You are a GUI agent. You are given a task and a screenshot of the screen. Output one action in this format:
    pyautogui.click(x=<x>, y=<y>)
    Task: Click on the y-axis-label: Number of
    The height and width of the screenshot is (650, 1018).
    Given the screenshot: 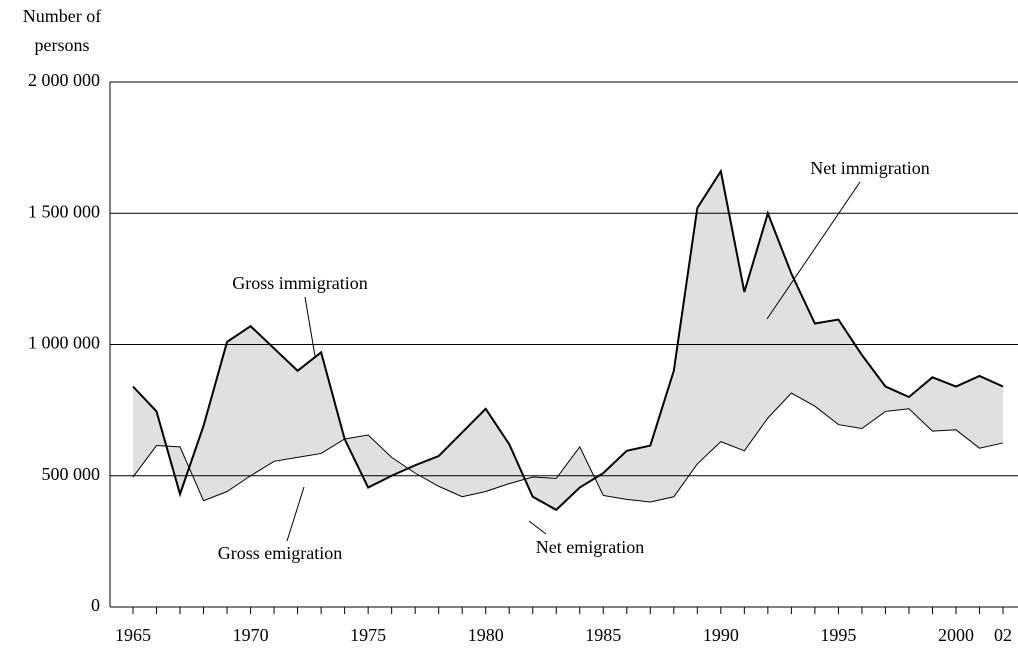 What is the action you would take?
    pyautogui.click(x=62, y=16)
    